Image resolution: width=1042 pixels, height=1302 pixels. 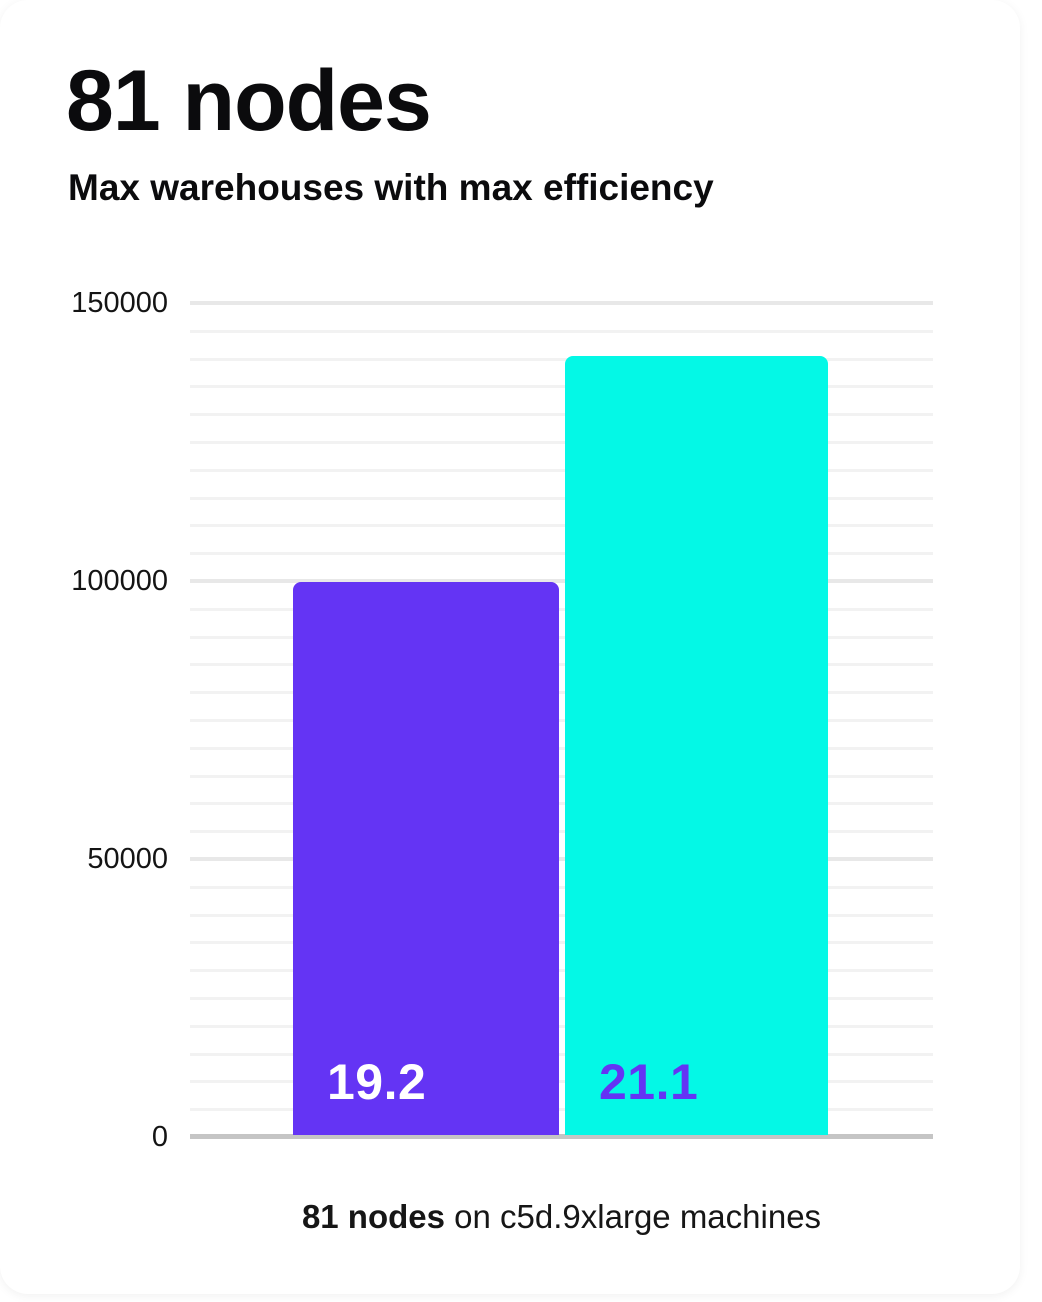 I want to click on caption-bold-text: 81 nodes, so click(x=373, y=1216).